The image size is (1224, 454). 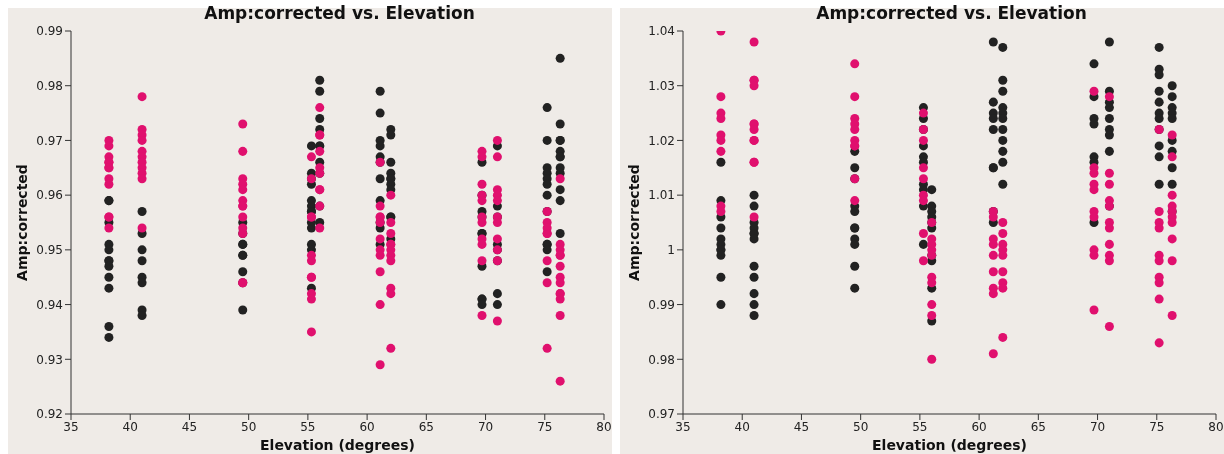 I want to click on y-tick-label: 0.92, so click(x=49, y=414).